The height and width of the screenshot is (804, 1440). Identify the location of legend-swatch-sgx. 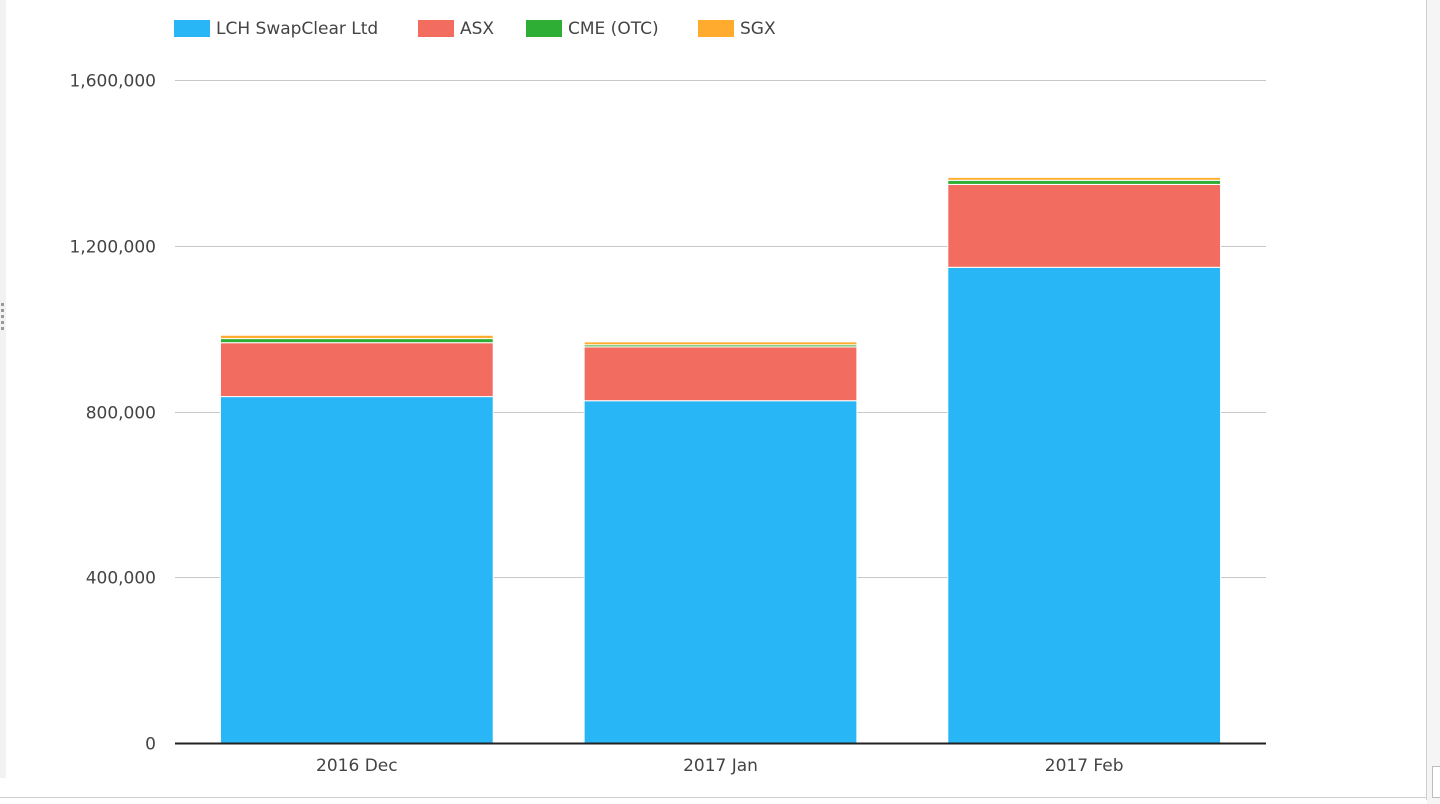
(716, 28).